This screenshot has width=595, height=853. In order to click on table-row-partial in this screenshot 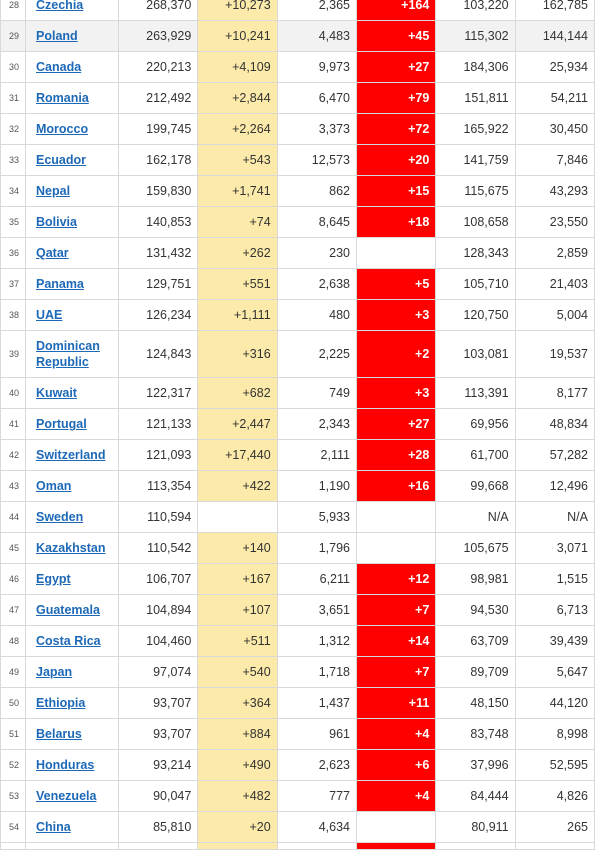, I will do `click(297, 846)`.